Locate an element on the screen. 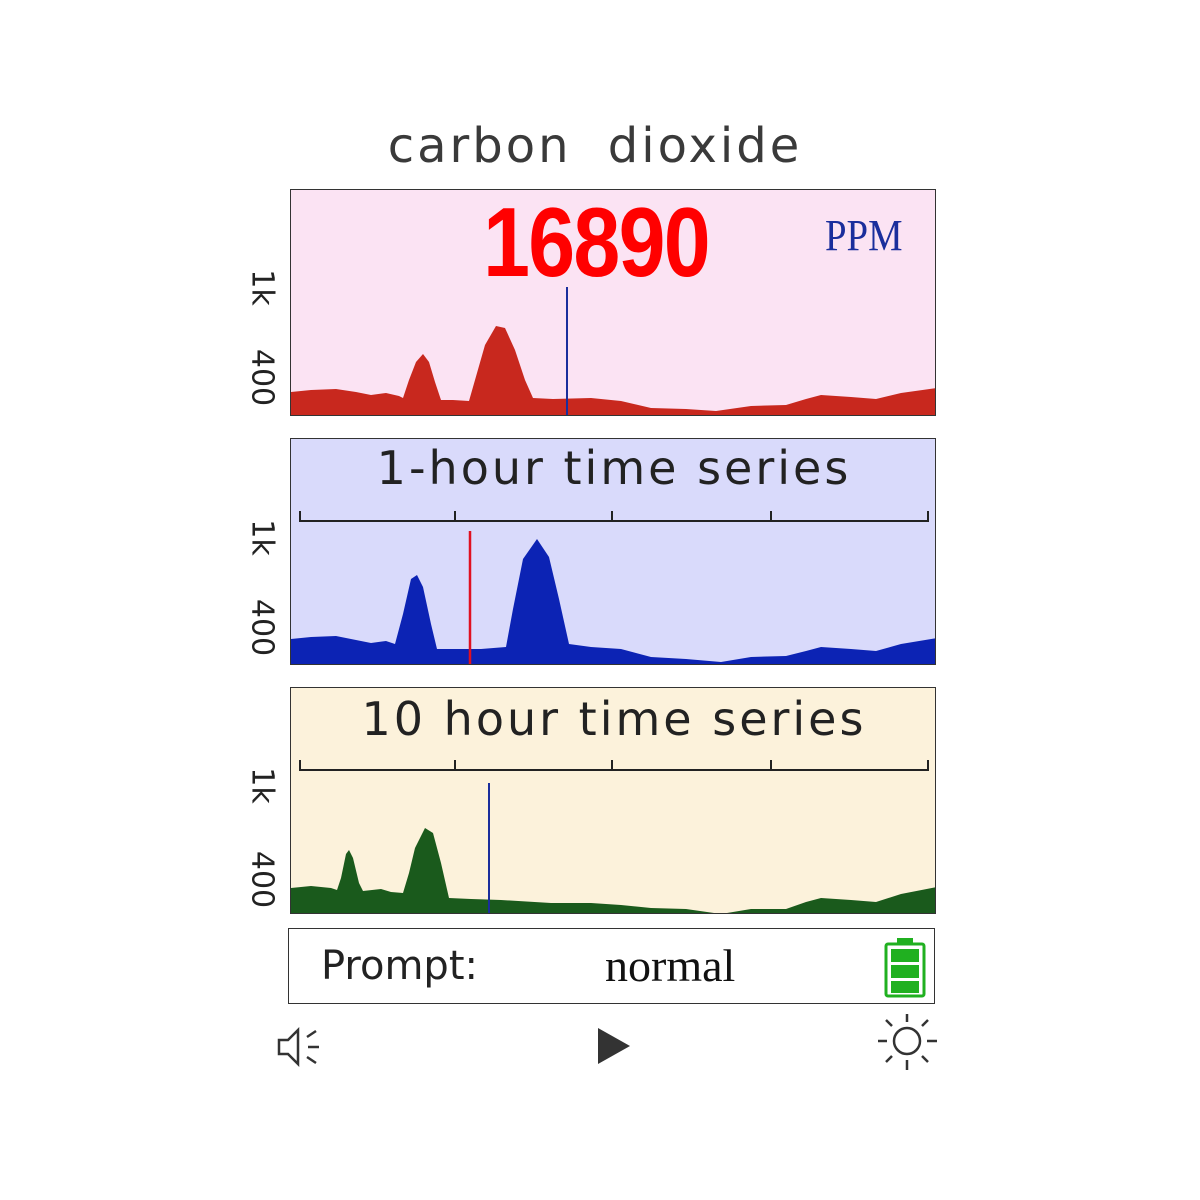  status-bar: Prompt: normal is located at coordinates (611, 966).